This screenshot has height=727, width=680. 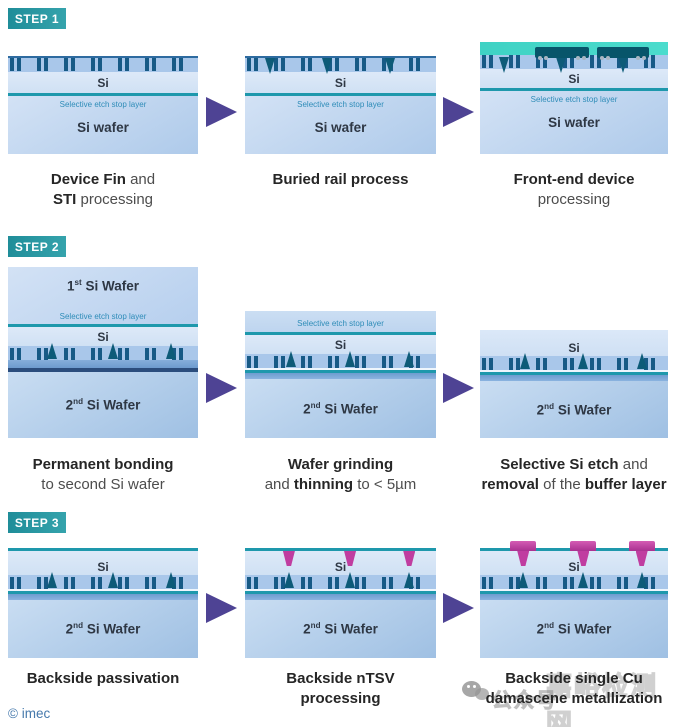 I want to click on caption-passivation: Backside passivation, so click(x=103, y=678).